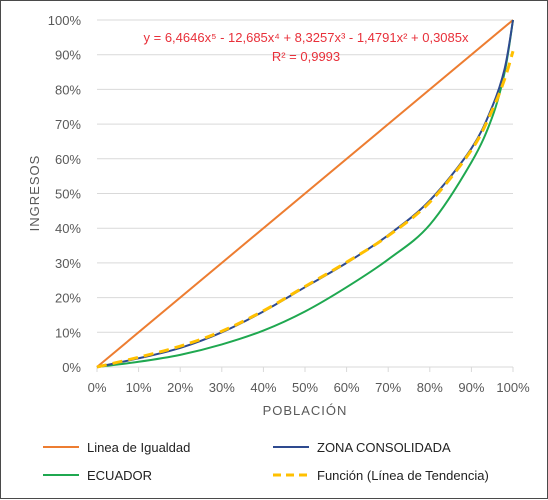  Describe the element at coordinates (71, 367) in the screenshot. I see `y-tick-label: 0%` at that location.